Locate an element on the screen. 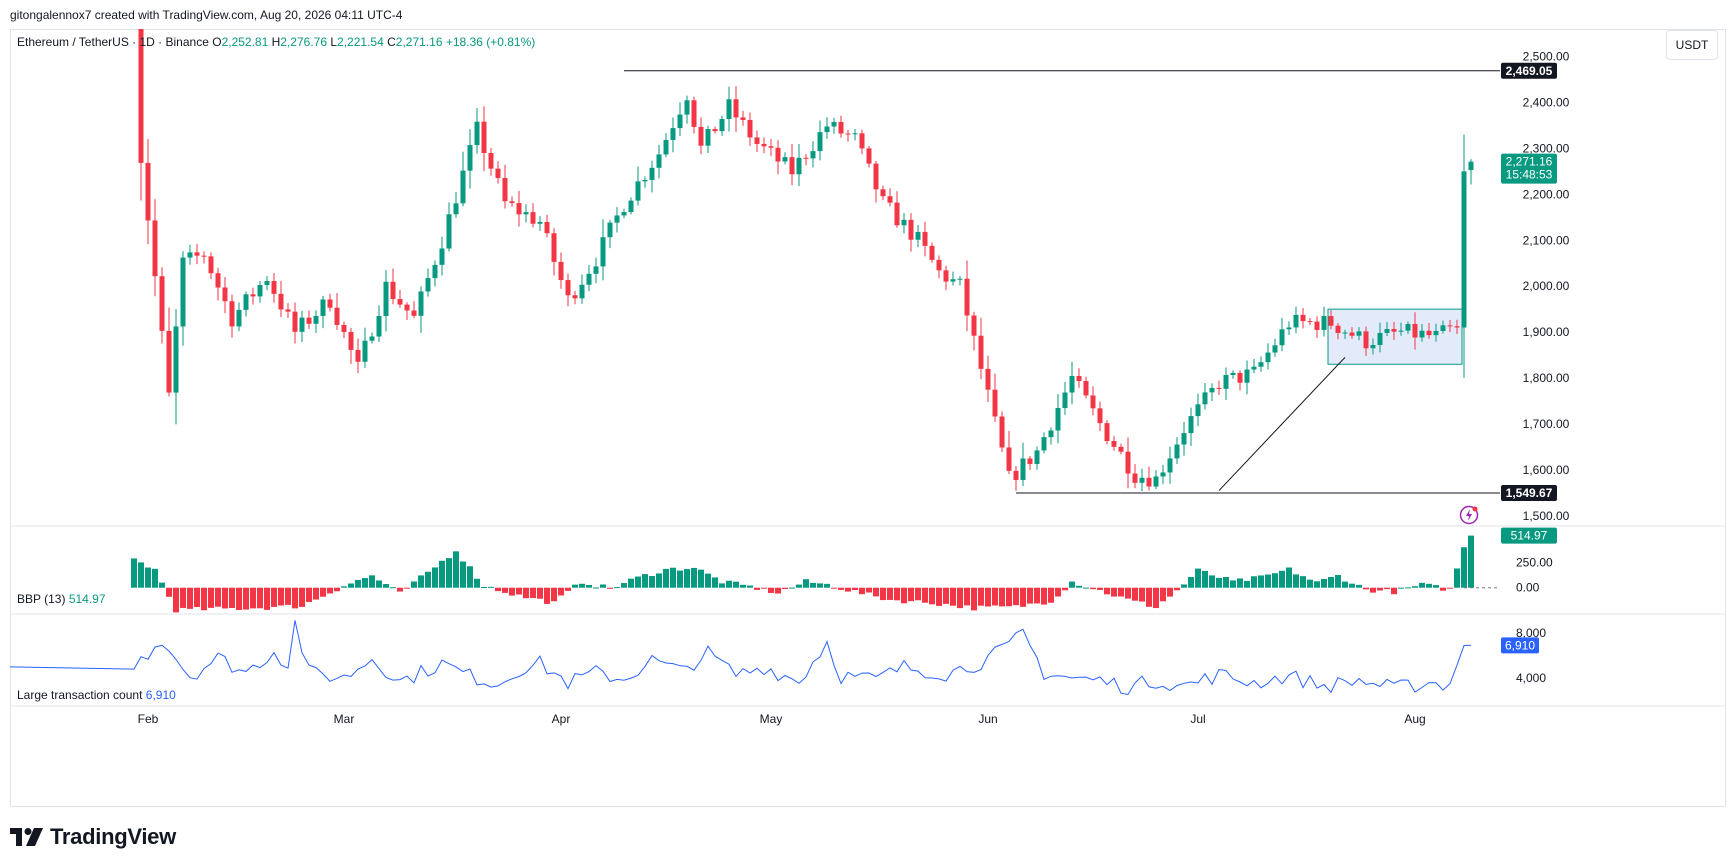 The height and width of the screenshot is (866, 1736). ascending-trendline is located at coordinates (1282, 424).